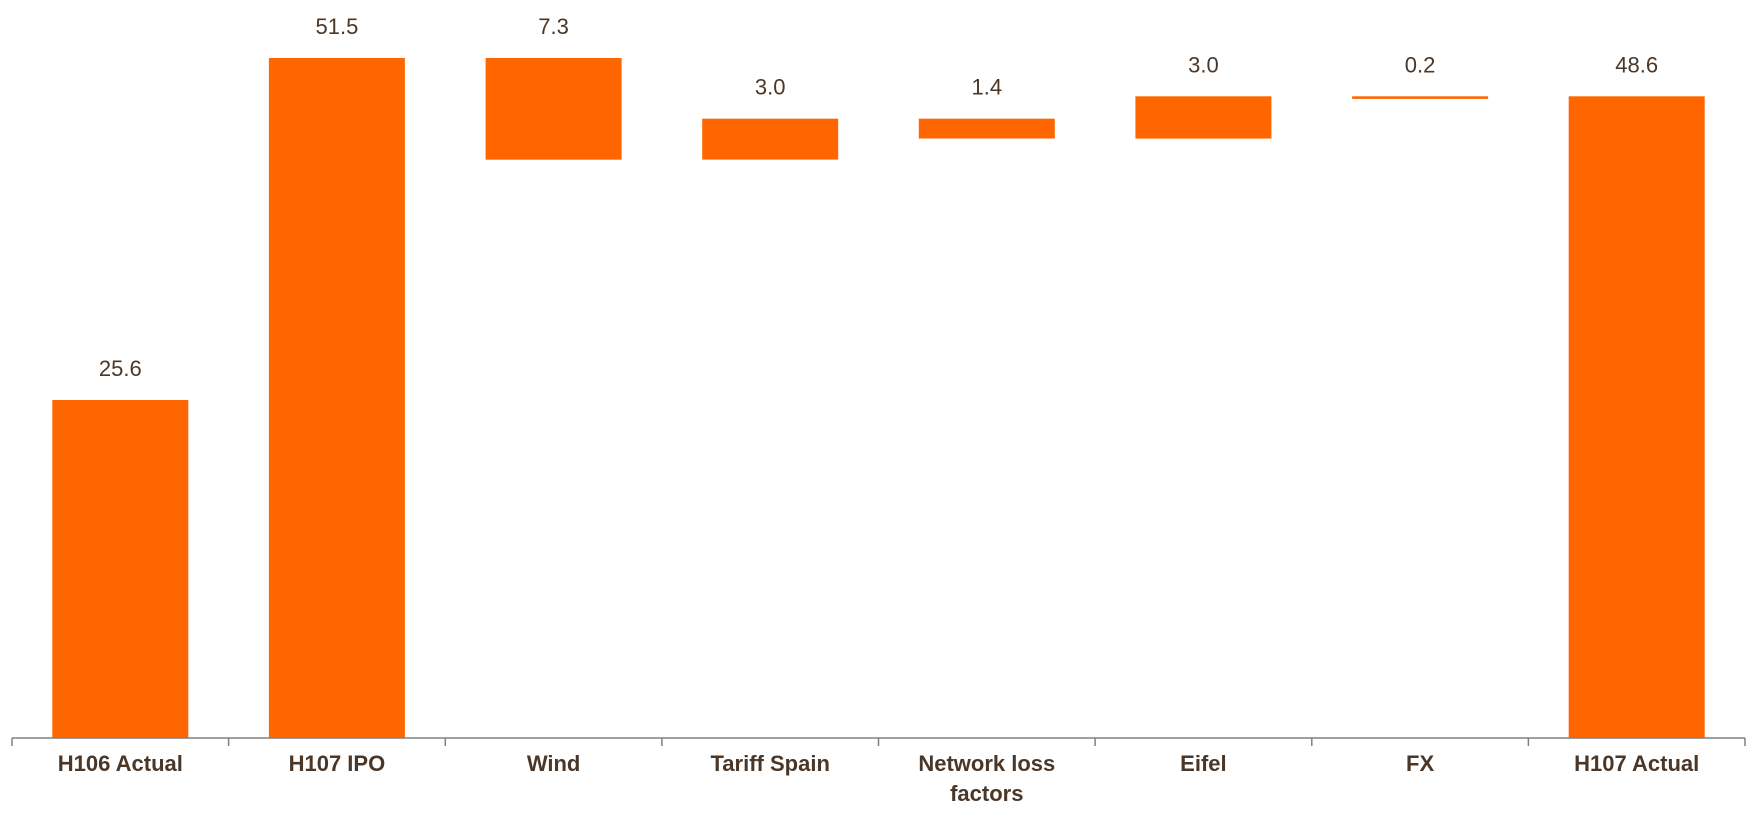 The image size is (1757, 813). Describe the element at coordinates (553, 26) in the screenshot. I see `value-label-wind: 7.3` at that location.